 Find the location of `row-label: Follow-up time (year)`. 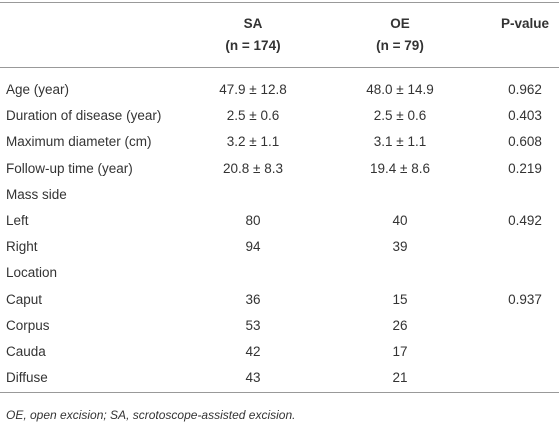

row-label: Follow-up time (year) is located at coordinates (69, 168).